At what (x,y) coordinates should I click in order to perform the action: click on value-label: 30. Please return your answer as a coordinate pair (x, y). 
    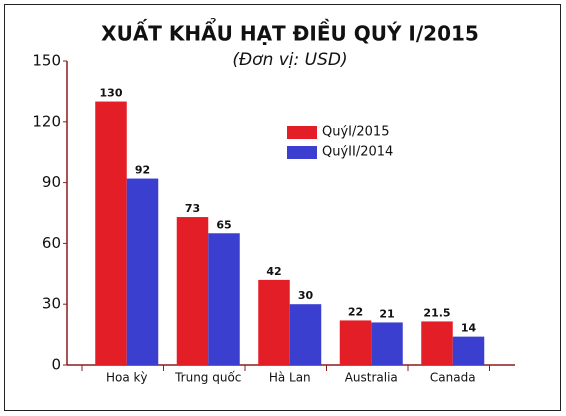
    Looking at the image, I should click on (306, 295).